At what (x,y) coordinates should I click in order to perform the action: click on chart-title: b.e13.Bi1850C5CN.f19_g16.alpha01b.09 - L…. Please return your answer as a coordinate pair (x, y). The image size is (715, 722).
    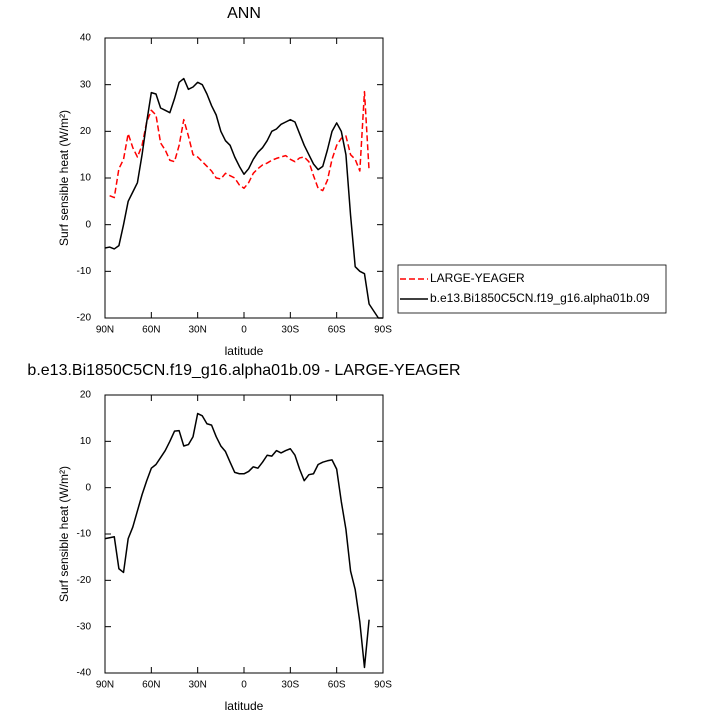
    Looking at the image, I should click on (243, 370).